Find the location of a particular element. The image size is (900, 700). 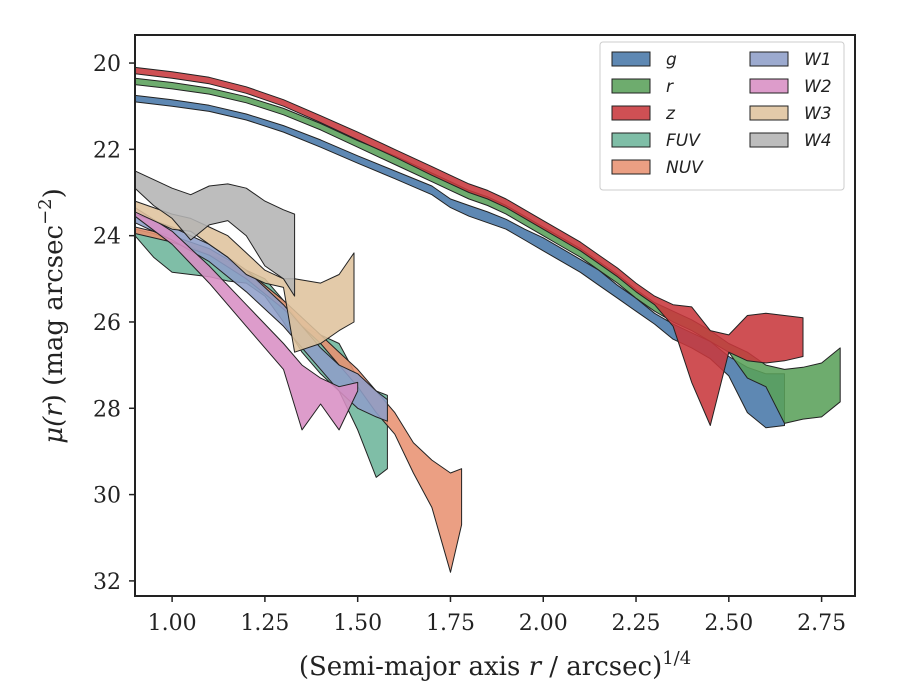

legend-label: W1 is located at coordinates (818, 60).